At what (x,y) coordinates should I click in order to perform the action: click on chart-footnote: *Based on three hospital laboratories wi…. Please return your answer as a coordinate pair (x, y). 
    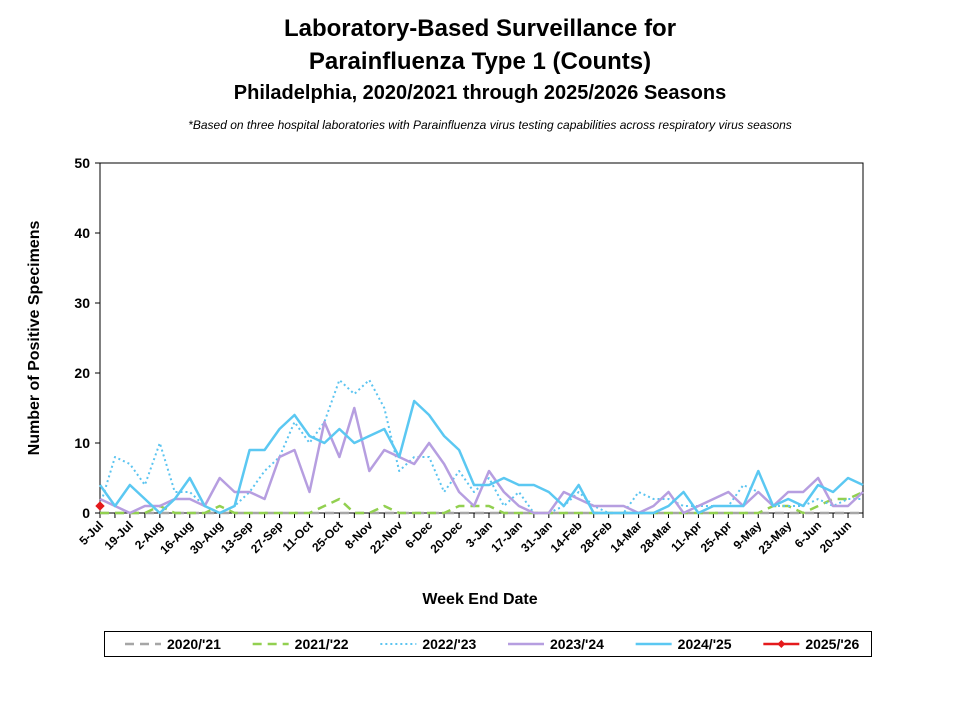
    Looking at the image, I should click on (490, 125).